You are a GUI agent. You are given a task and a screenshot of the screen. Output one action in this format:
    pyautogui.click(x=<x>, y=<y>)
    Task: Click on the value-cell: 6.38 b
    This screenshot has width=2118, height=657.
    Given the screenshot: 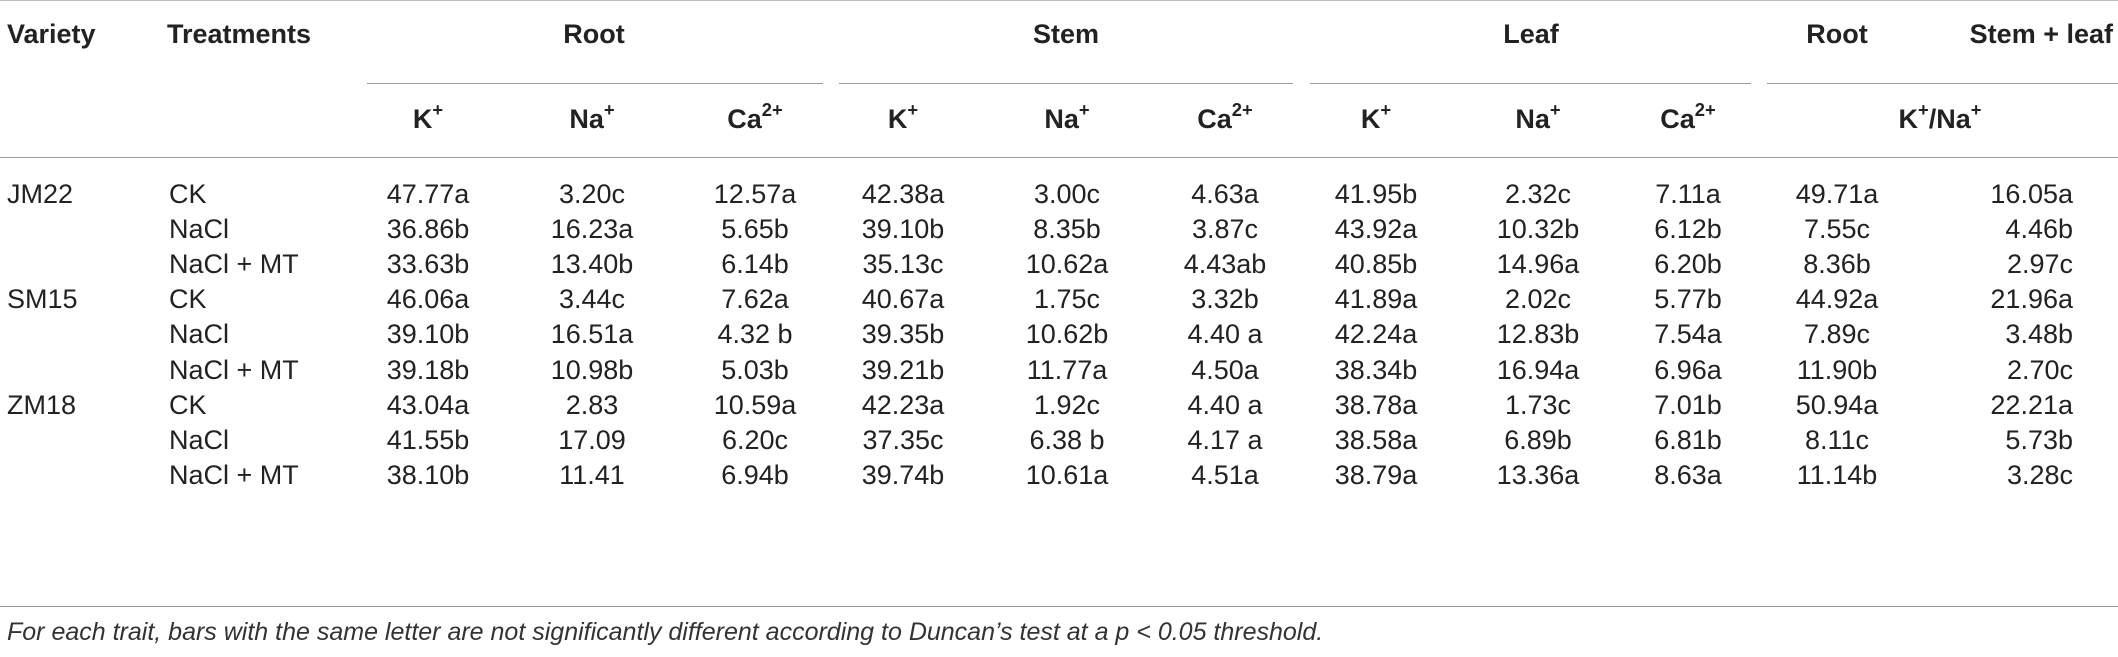 What is the action you would take?
    pyautogui.click(x=1067, y=440)
    